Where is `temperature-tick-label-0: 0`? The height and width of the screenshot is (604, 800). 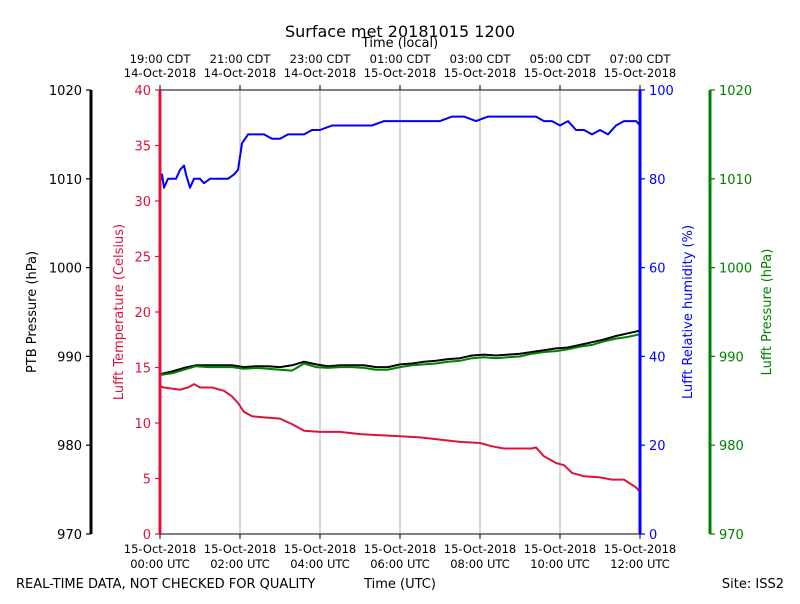
temperature-tick-label-0: 0 is located at coordinates (147, 535).